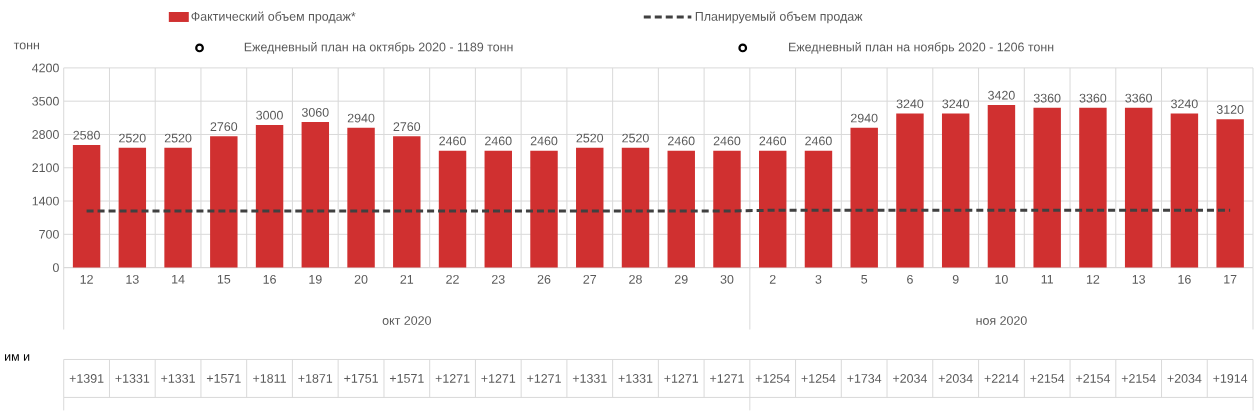 The height and width of the screenshot is (411, 1259). Describe the element at coordinates (955, 279) in the screenshot. I see `x-tick-label: 9` at that location.